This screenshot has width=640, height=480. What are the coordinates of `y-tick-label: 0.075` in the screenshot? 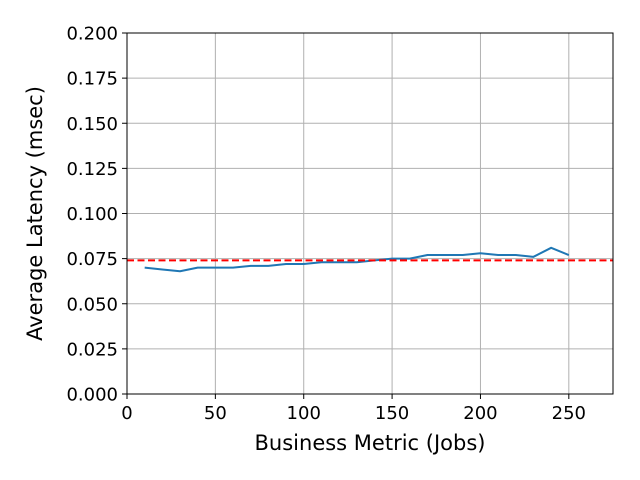 It's located at (92, 259).